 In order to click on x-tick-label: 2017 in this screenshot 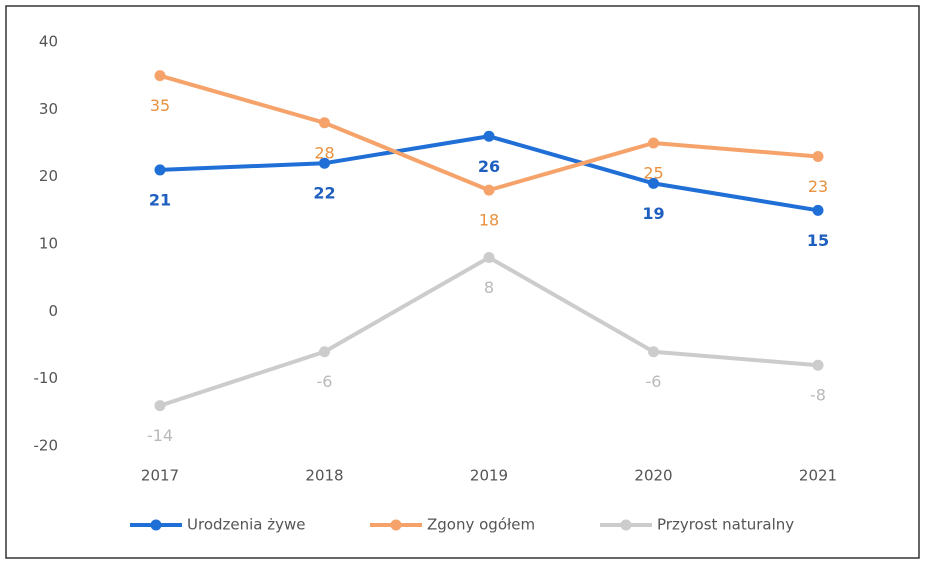, I will do `click(160, 476)`.